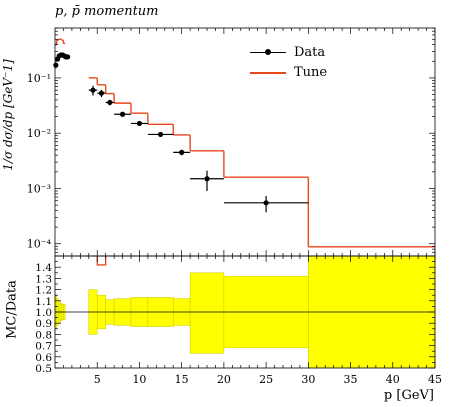 This screenshot has height=407, width=450. What do you see at coordinates (311, 72) in the screenshot?
I see `legend-label-tune: Tune` at bounding box center [311, 72].